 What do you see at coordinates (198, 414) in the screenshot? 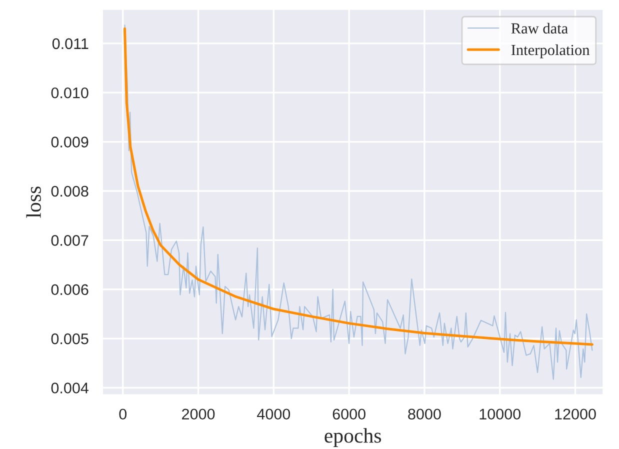
I see `x-tick-label: 2000` at bounding box center [198, 414].